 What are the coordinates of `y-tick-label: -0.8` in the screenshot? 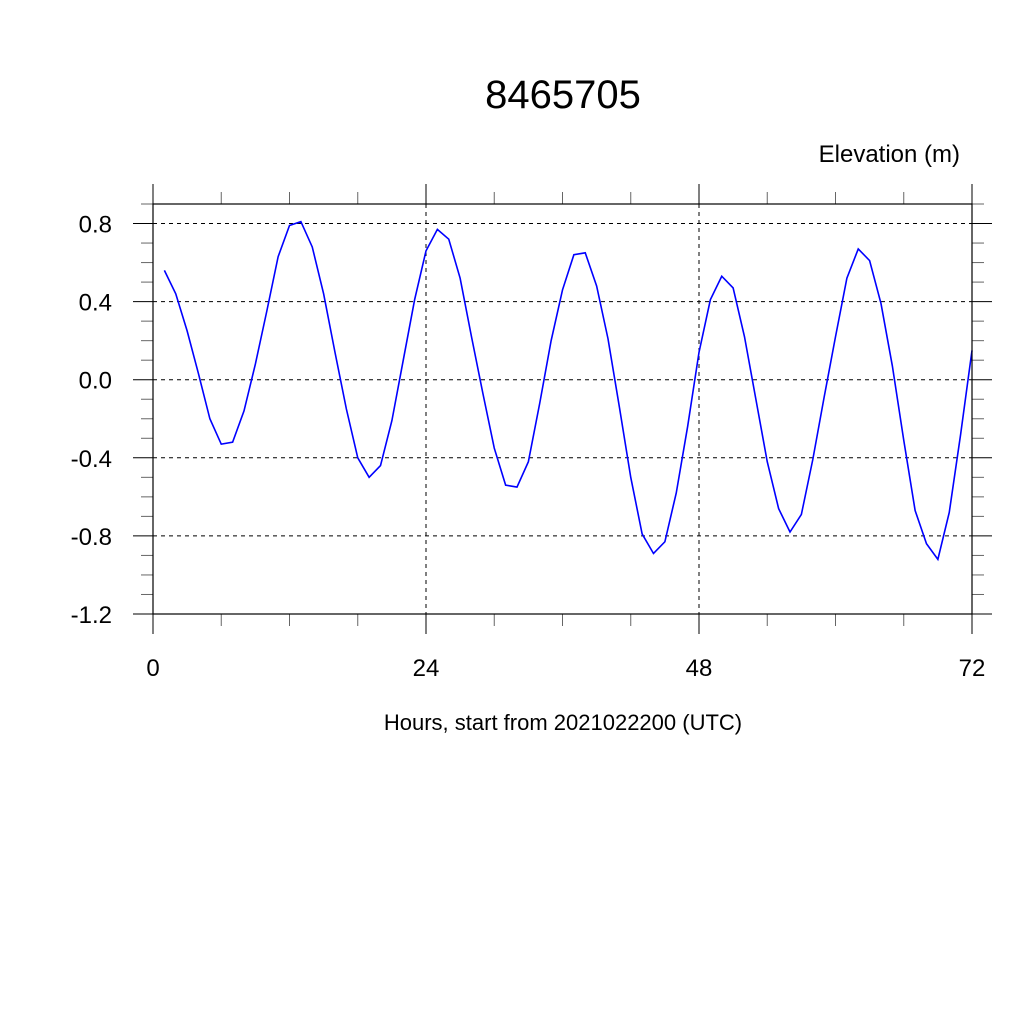 It's located at (91, 537).